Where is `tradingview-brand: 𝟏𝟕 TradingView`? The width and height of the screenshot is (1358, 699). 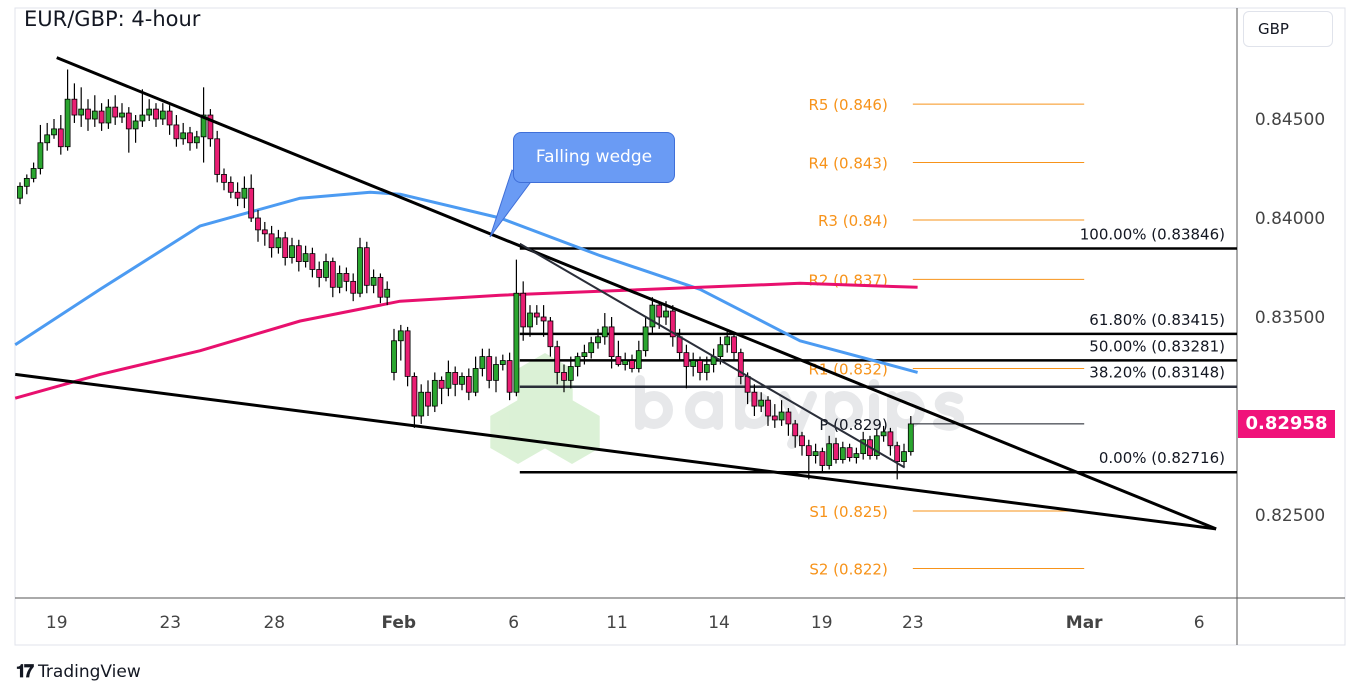
tradingview-brand: 𝟏𝟕 TradingView is located at coordinates (78, 671).